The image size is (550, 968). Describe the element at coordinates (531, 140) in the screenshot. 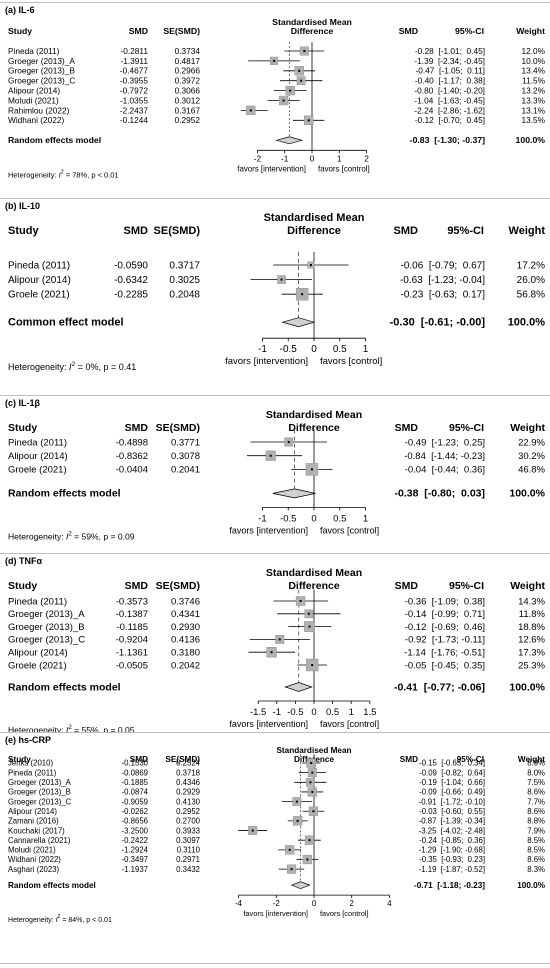

I see `pooled-weight: 100.0%` at that location.